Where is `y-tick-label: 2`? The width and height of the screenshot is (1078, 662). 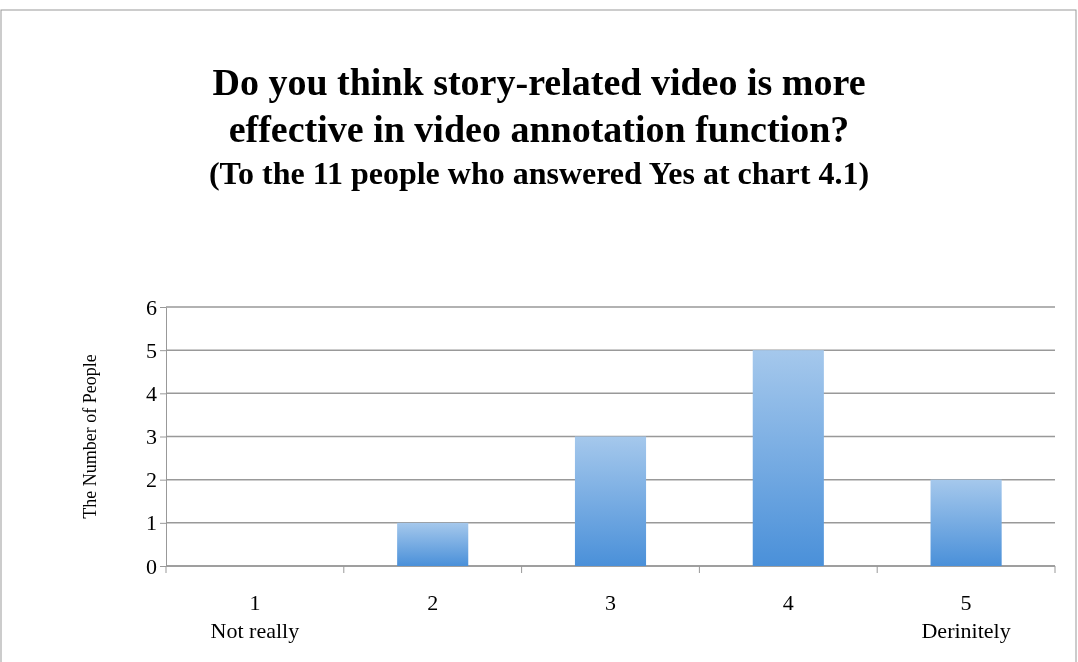
y-tick-label: 2 is located at coordinates (151, 480).